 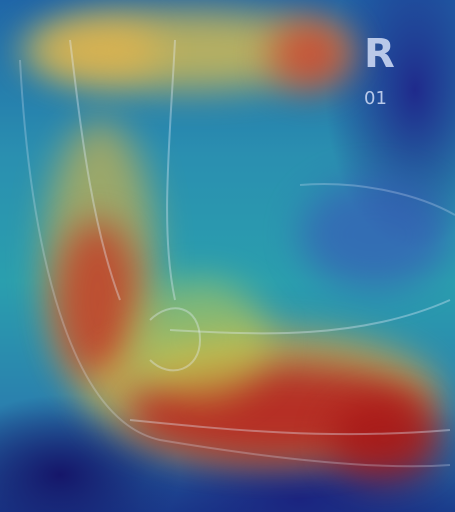 I want to click on elbow-joint-outline, so click(x=175, y=339).